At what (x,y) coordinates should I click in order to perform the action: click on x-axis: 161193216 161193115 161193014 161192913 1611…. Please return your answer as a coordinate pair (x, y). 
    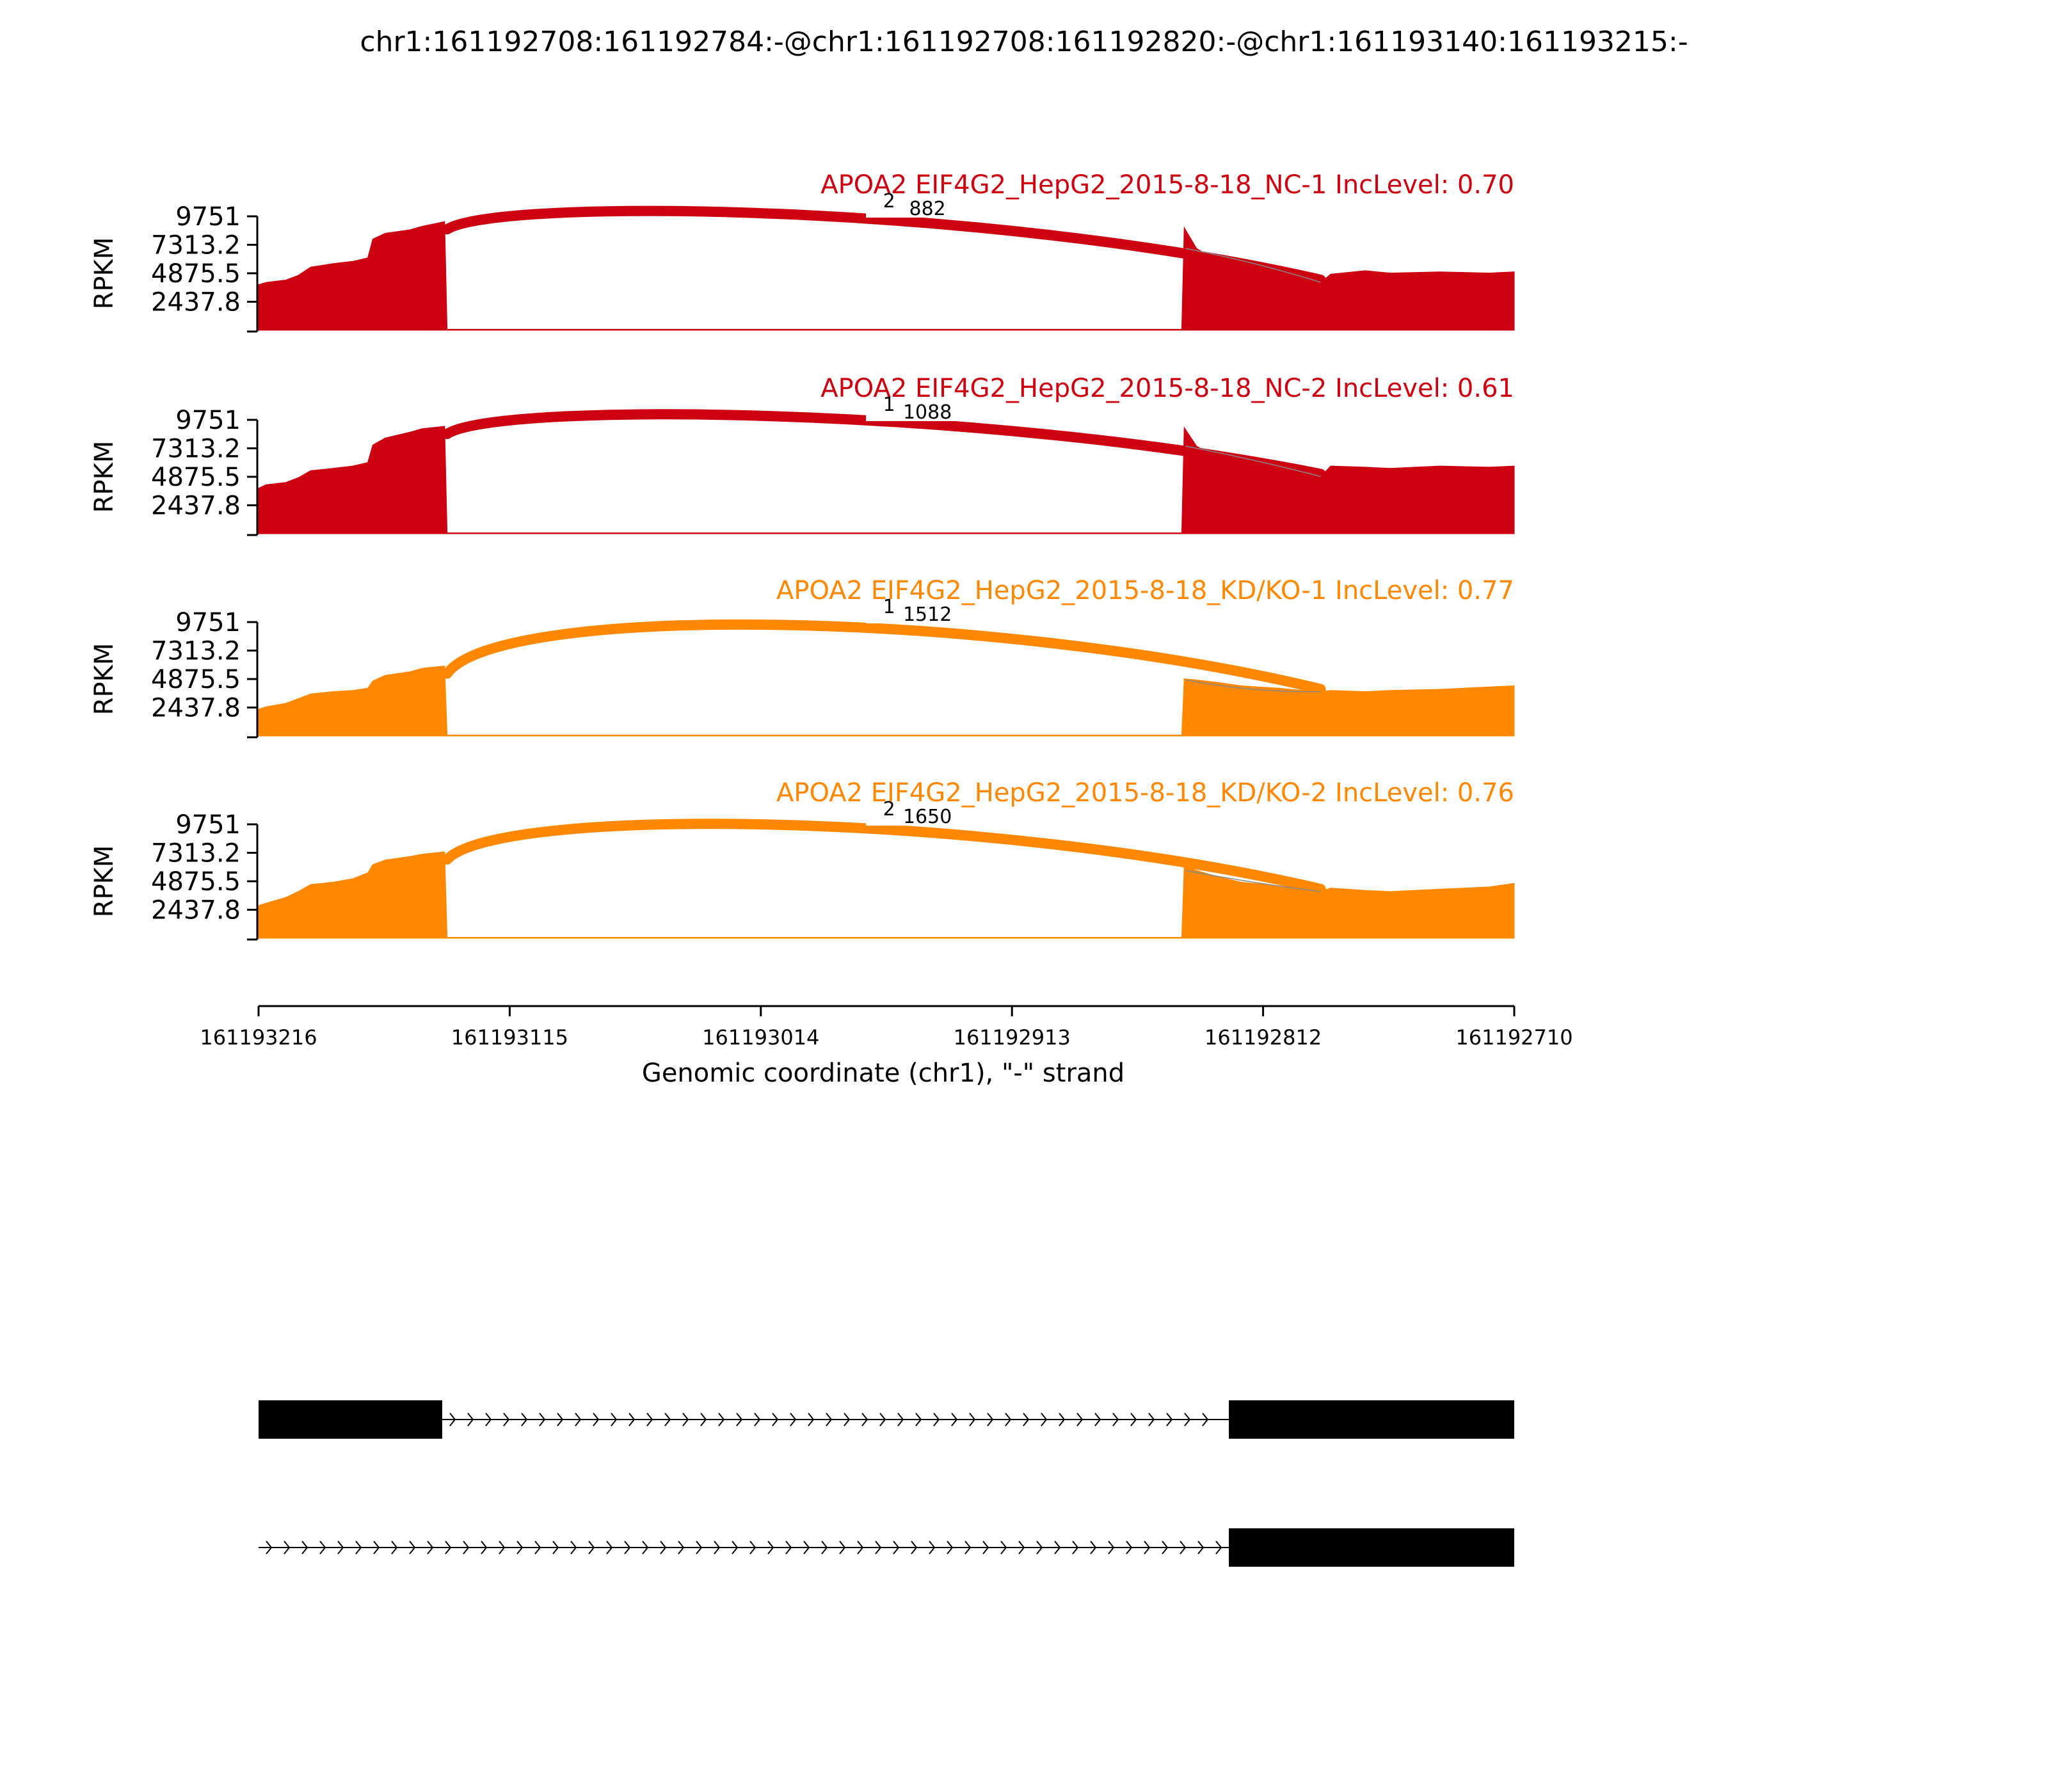
    Looking at the image, I should click on (886, 1027).